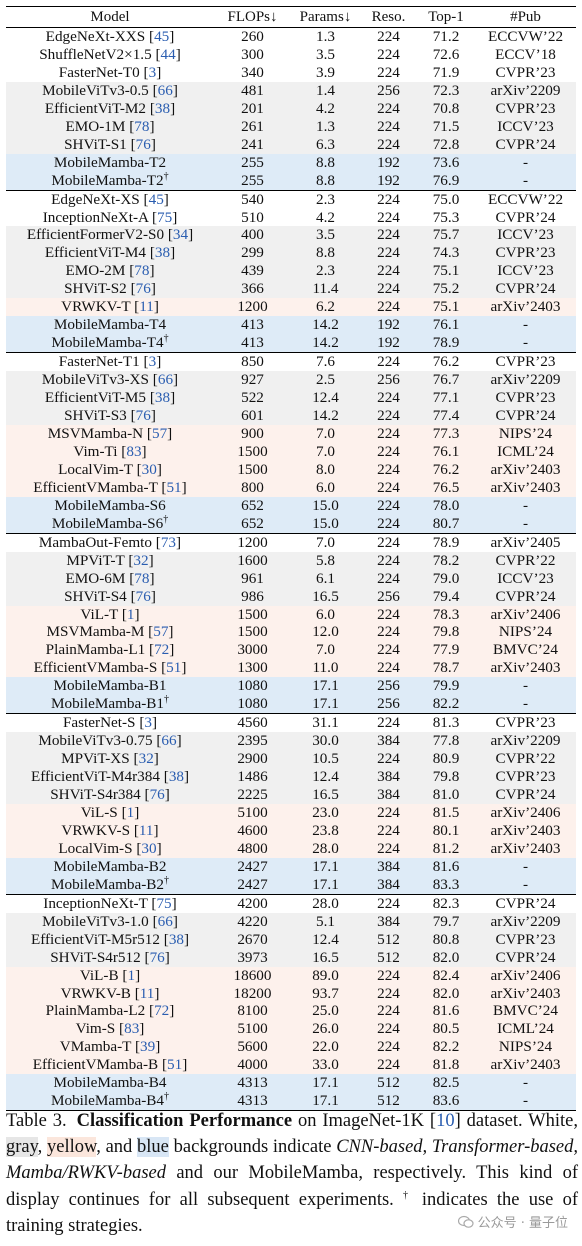 This screenshot has height=1246, width=582. What do you see at coordinates (446, 54) in the screenshot?
I see `cell-top1: 72.6` at bounding box center [446, 54].